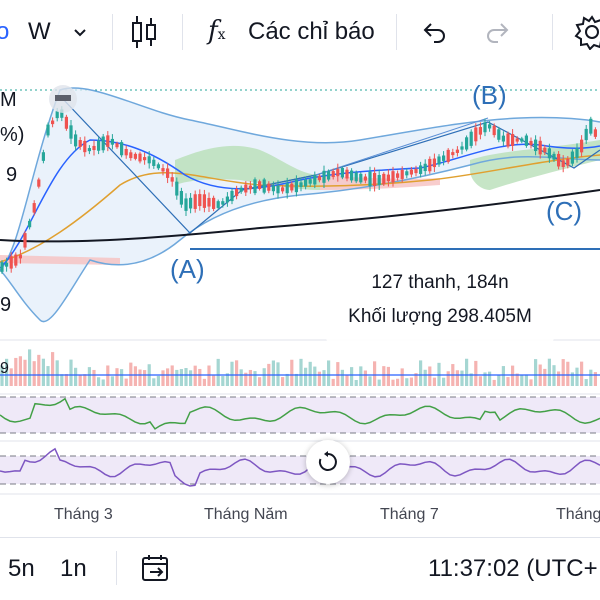  What do you see at coordinates (578, 514) in the screenshot?
I see `x-axis-label: Tháng` at bounding box center [578, 514].